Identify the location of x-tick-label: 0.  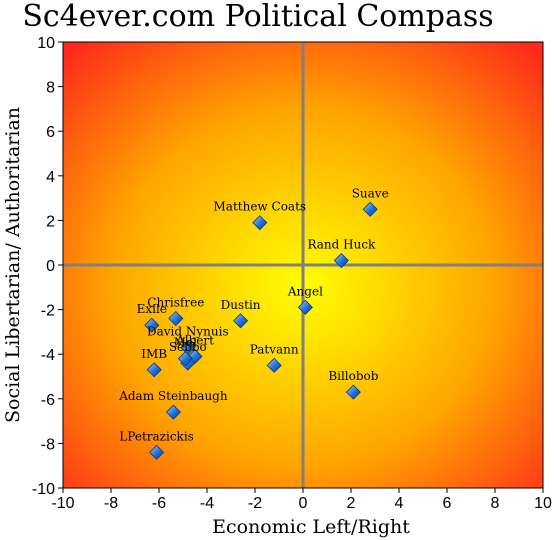
(303, 503).